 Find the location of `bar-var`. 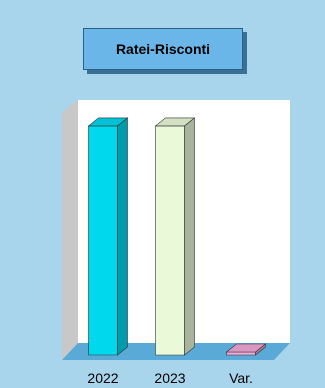

bar-var is located at coordinates (246, 349).